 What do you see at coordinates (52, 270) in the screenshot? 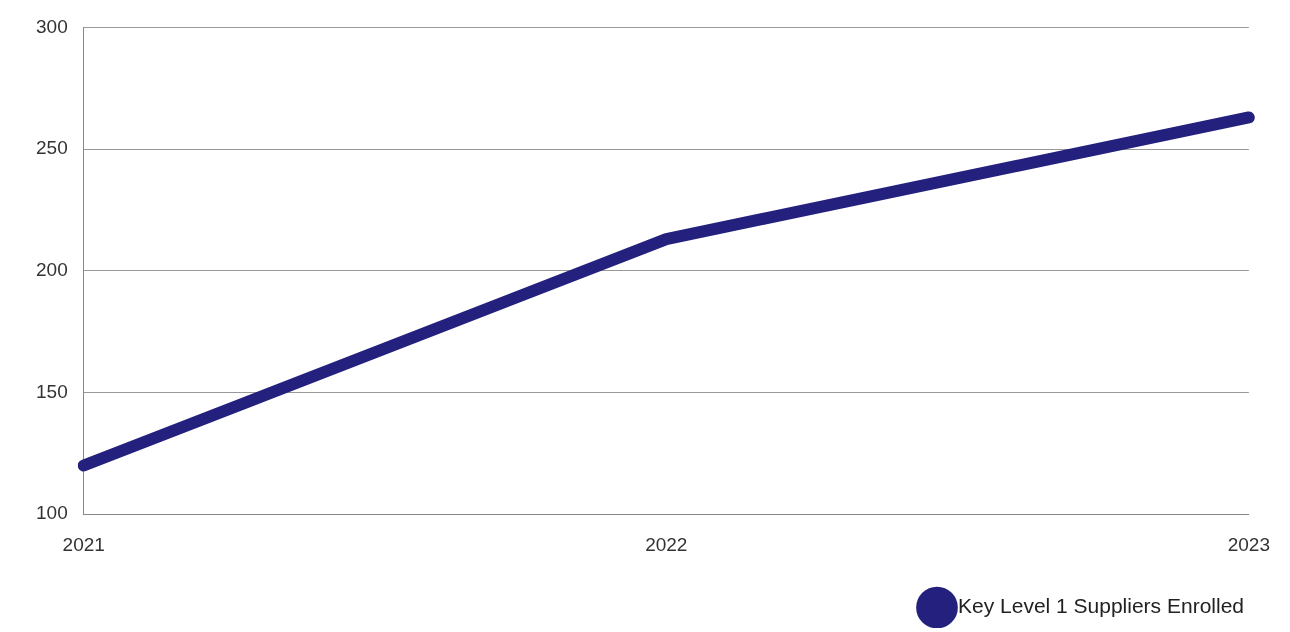
I see `y-tick-label: 200` at bounding box center [52, 270].